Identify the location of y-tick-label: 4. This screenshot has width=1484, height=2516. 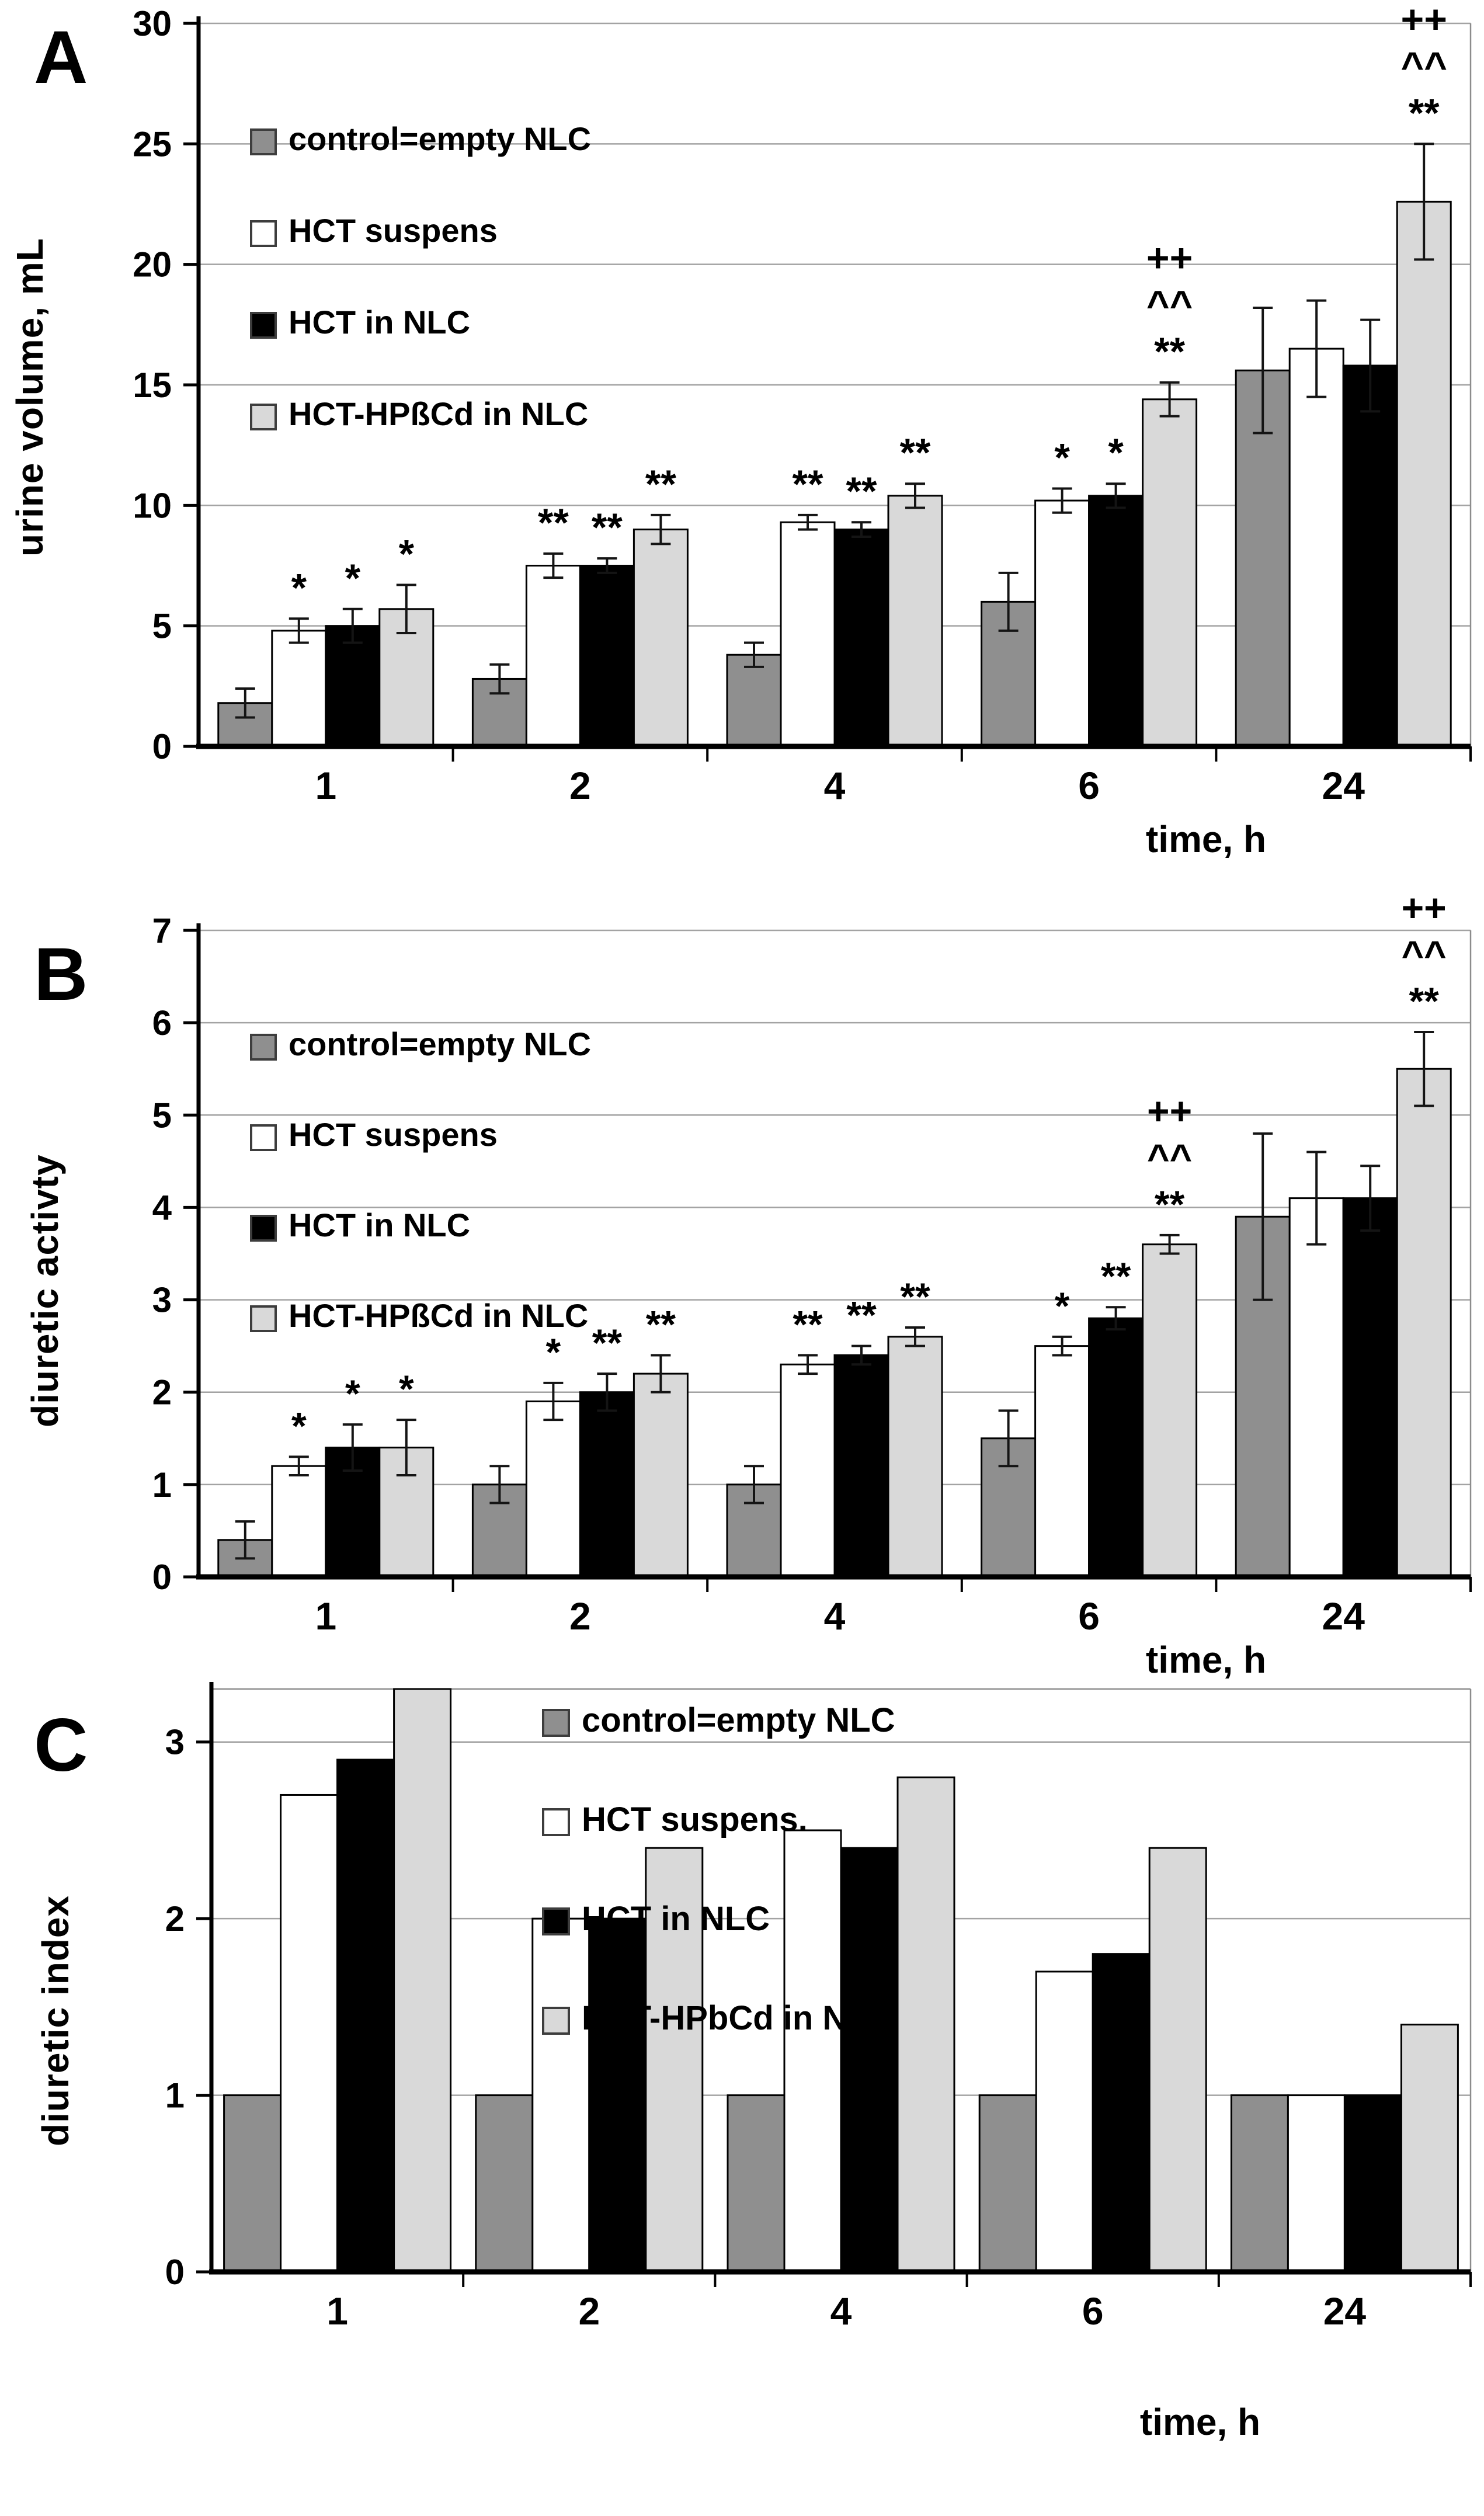
(162, 1207).